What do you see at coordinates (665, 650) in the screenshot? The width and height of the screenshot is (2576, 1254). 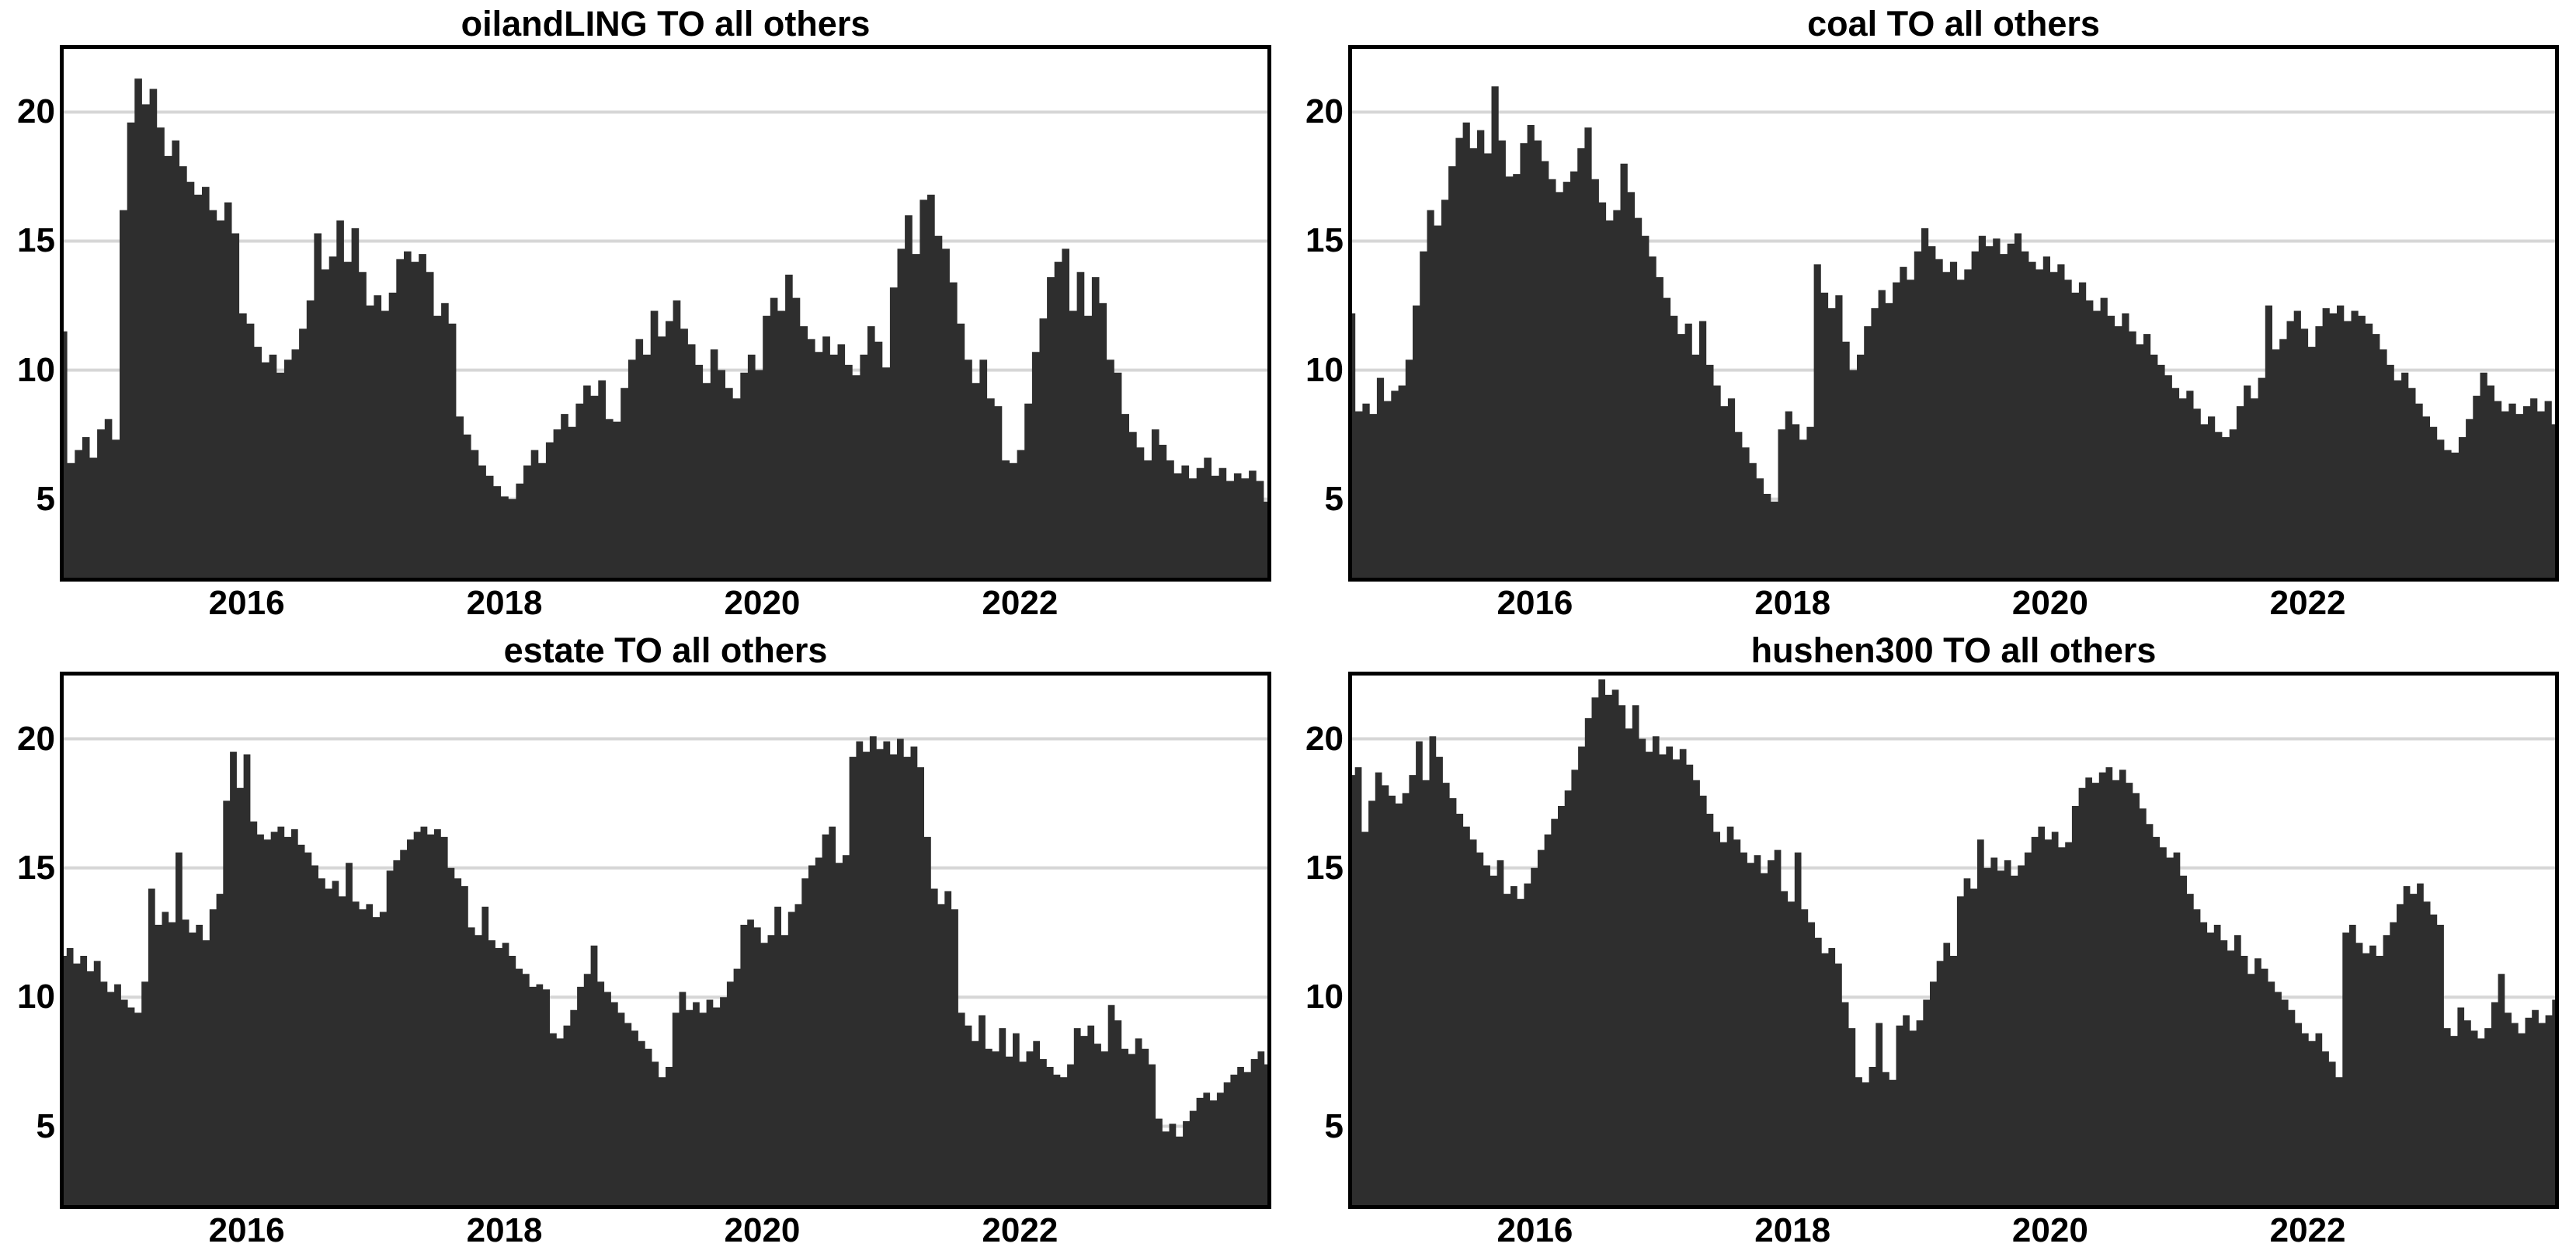 I see `chart-title: estate TO all others` at bounding box center [665, 650].